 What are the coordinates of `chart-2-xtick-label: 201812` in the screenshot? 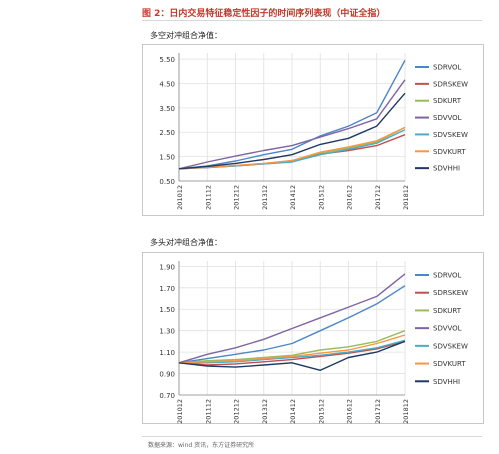 It's located at (406, 411).